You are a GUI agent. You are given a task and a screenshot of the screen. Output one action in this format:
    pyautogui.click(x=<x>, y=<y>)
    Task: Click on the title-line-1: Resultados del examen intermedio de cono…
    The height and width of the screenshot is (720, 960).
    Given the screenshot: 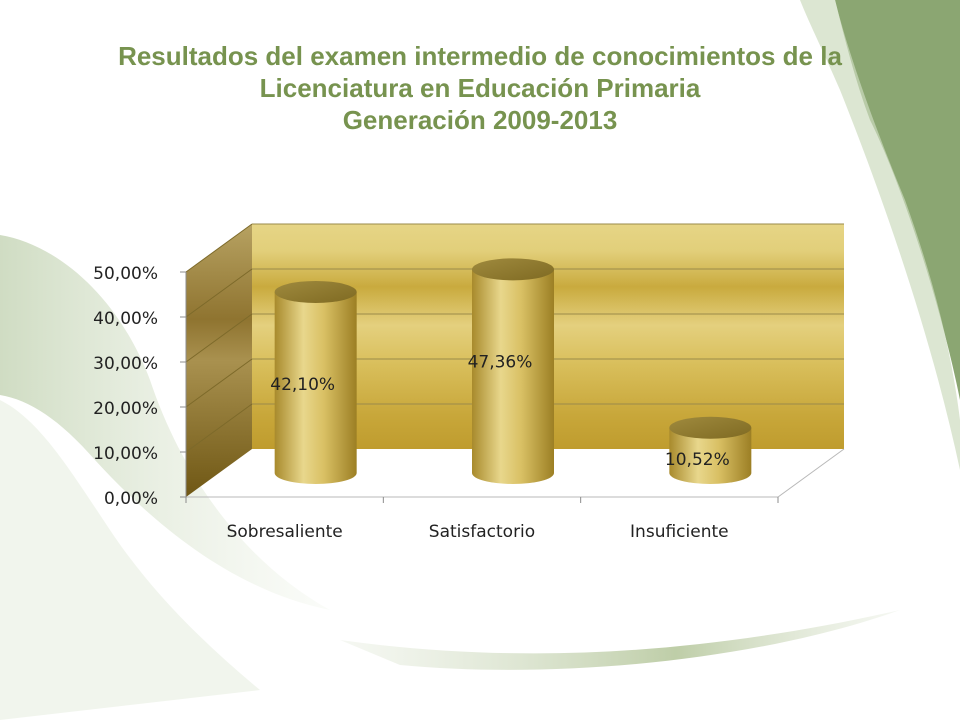 What is the action you would take?
    pyautogui.click(x=480, y=56)
    